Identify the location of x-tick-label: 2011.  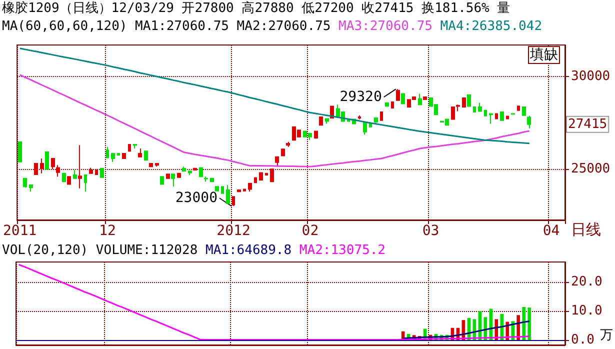
(19, 231).